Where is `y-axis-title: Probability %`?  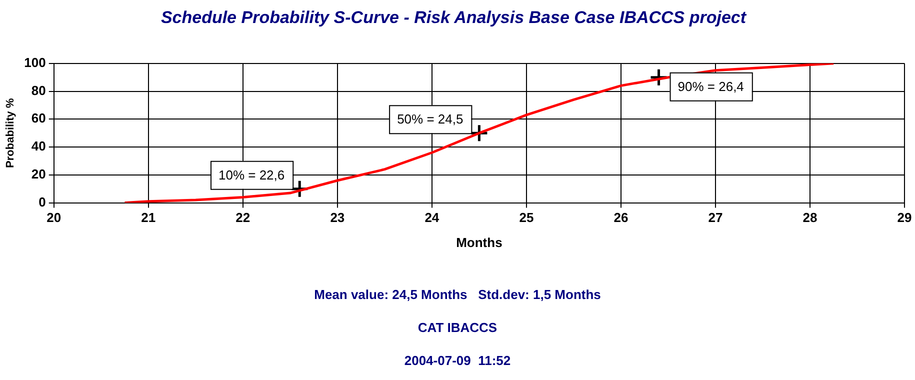
y-axis-title: Probability % is located at coordinates (10, 133).